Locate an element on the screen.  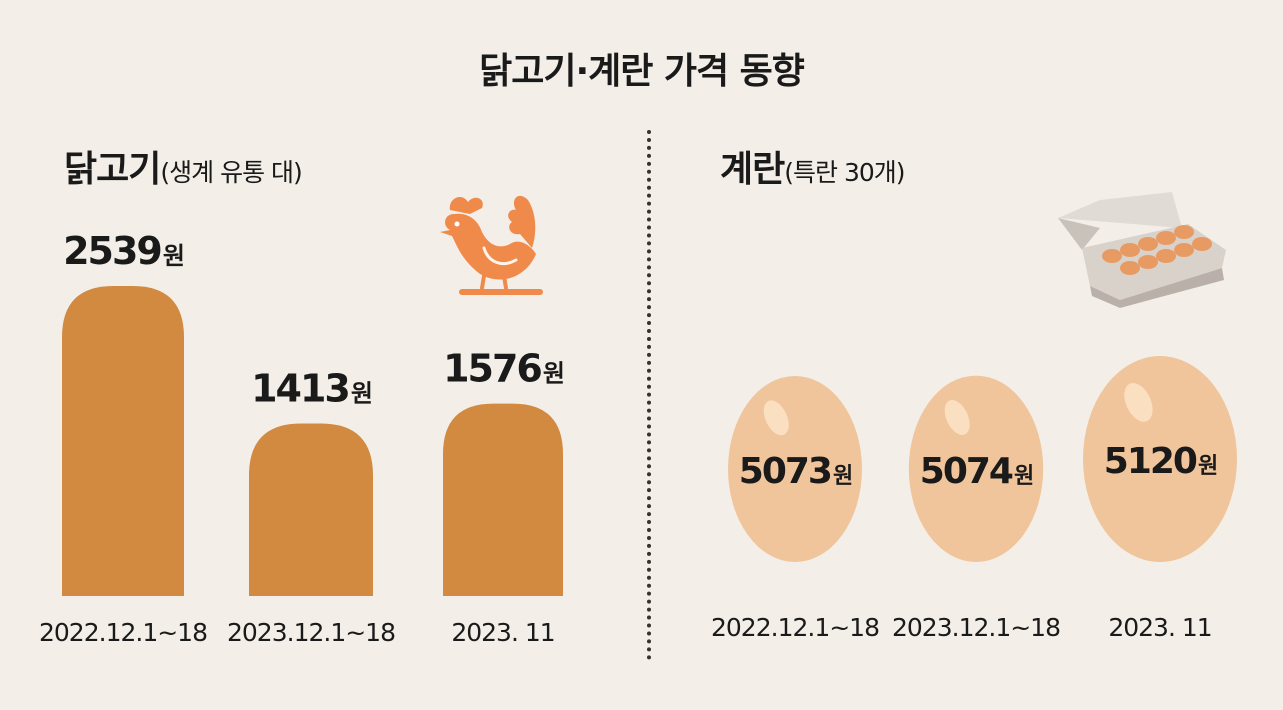
chicken-category-label-2: 2023.12.1~18 is located at coordinates (311, 632).